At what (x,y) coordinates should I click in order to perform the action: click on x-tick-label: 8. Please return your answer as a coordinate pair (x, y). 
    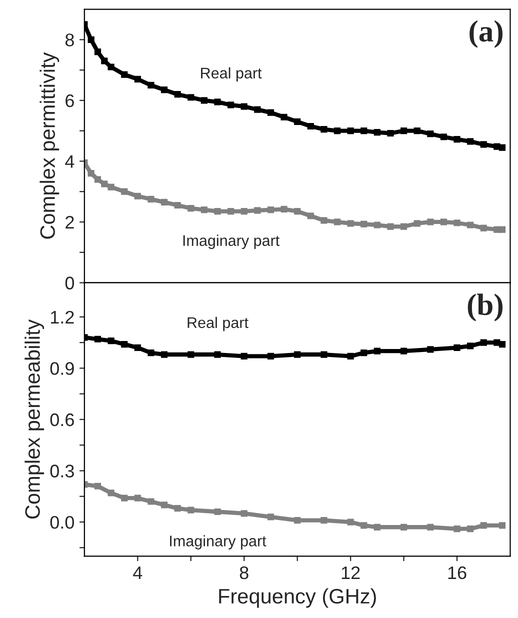
    Looking at the image, I should click on (244, 573).